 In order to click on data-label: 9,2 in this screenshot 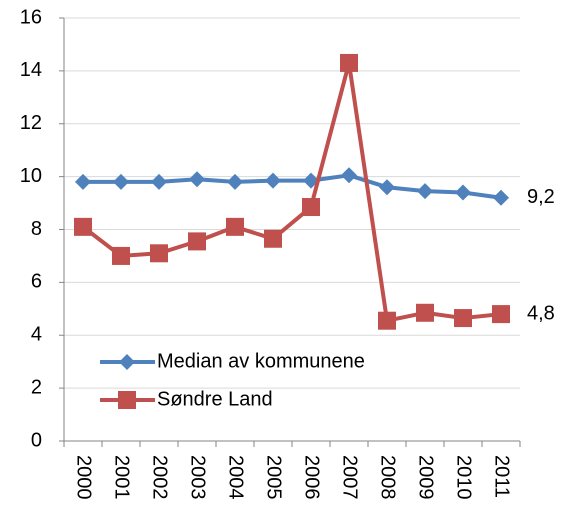, I will do `click(541, 197)`.